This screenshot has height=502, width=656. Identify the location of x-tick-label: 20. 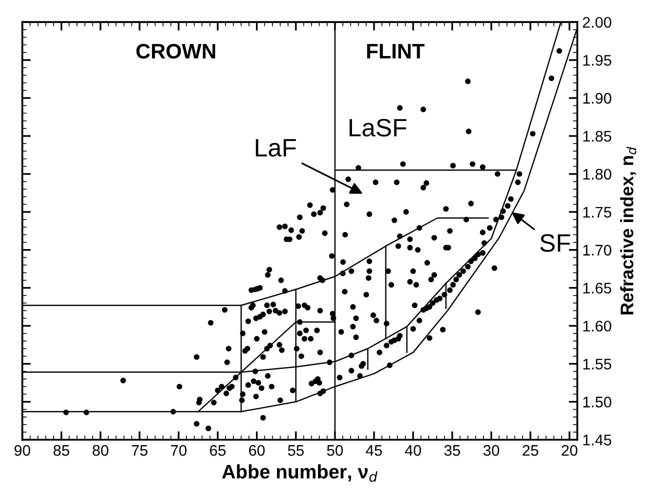
(570, 450).